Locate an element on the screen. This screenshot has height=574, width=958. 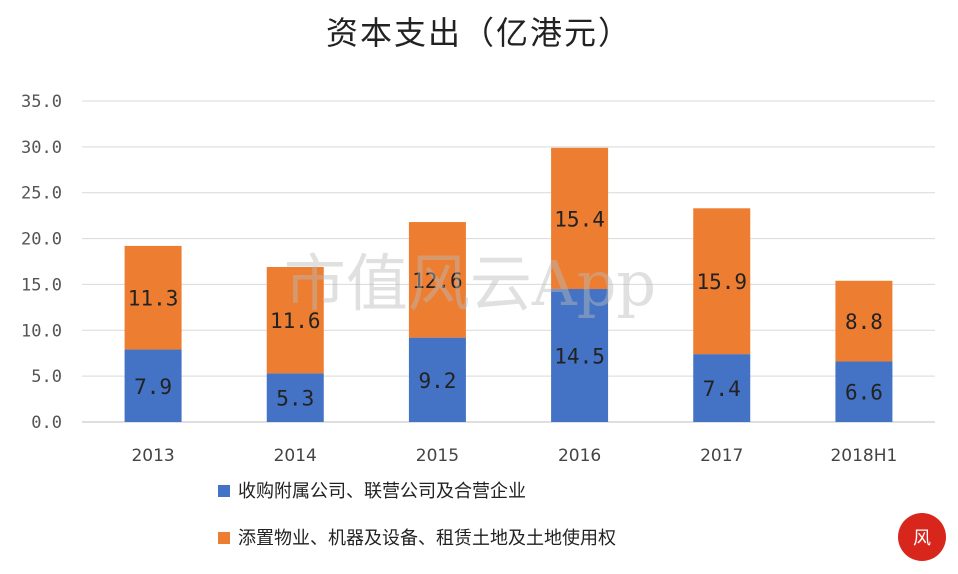
y-tick-label: 30.0 is located at coordinates (41, 148).